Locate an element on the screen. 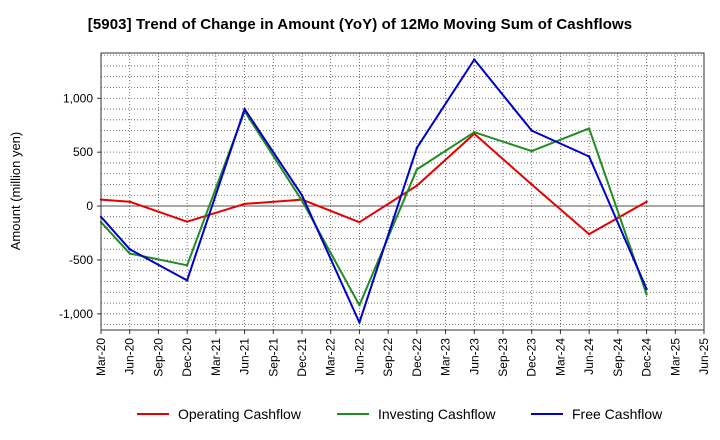  y-tick-label: 500 is located at coordinates (83, 152).